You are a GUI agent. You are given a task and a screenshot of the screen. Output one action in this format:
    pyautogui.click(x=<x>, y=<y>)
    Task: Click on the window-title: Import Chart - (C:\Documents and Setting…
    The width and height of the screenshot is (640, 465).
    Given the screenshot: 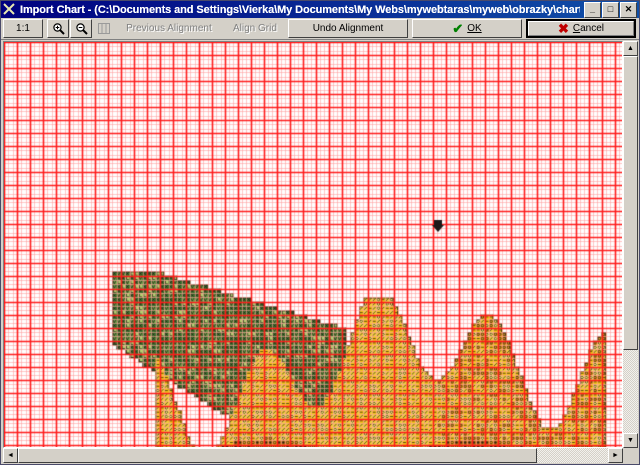 What is the action you would take?
    pyautogui.click(x=300, y=9)
    